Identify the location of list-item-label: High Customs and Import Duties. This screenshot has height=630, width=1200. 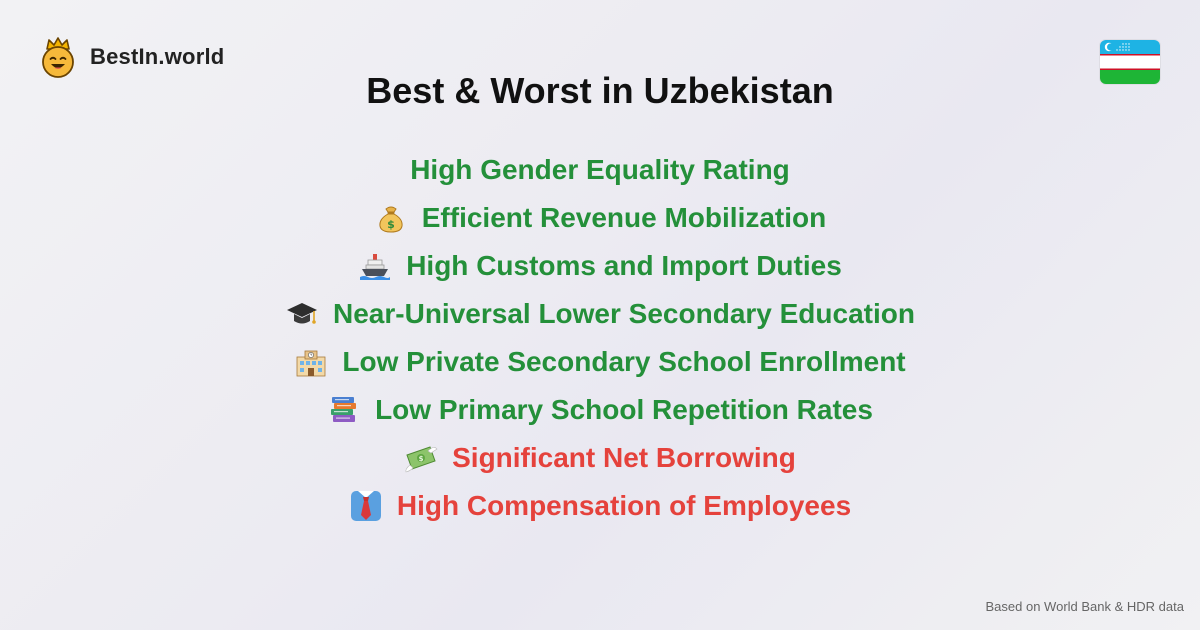
(624, 265).